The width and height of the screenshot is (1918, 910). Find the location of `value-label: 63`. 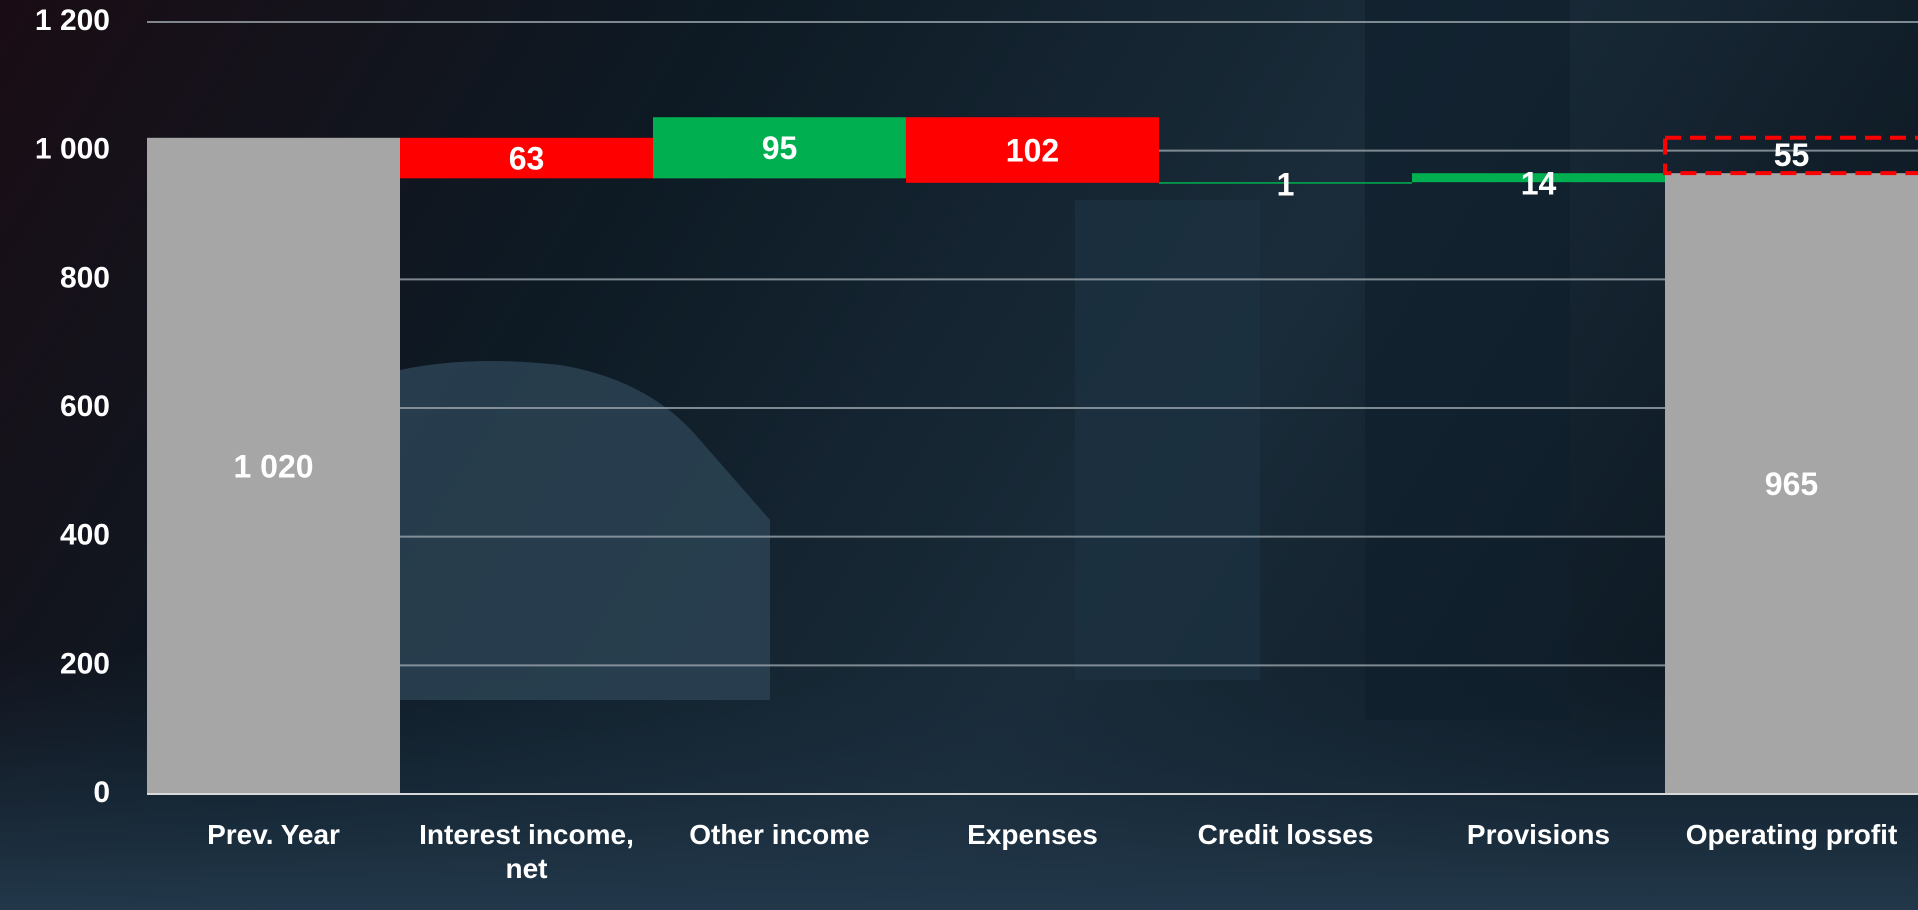

value-label: 63 is located at coordinates (527, 159).